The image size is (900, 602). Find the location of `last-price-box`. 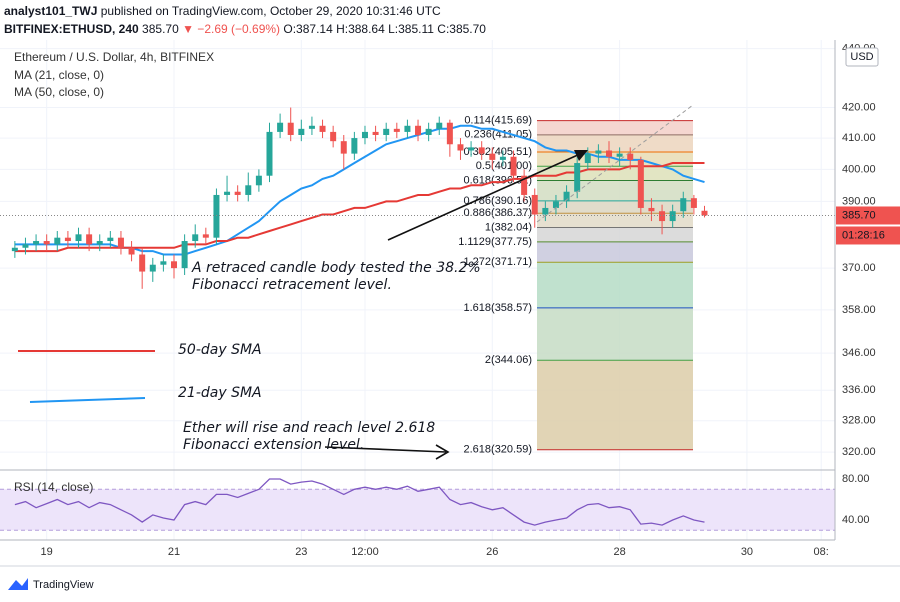

last-price-box is located at coordinates (868, 215).